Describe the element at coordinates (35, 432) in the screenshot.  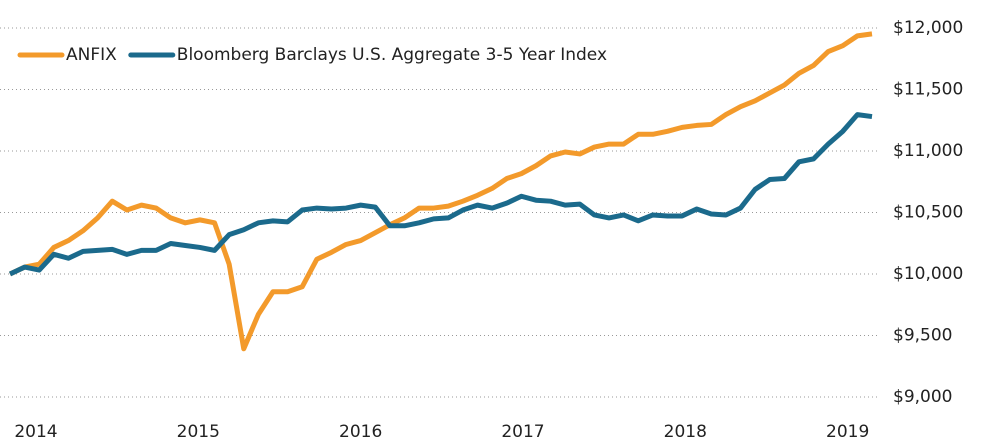
I see `x-tick-label: 2014` at that location.